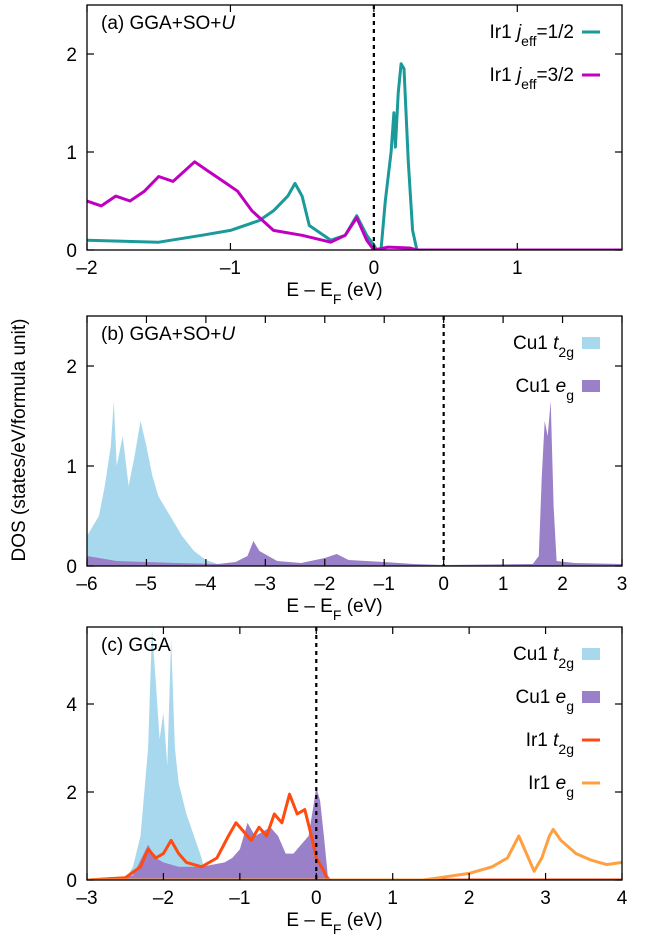 Image resolution: width=660 pixels, height=948 pixels. Describe the element at coordinates (206, 584) in the screenshot. I see `x-tick-label: –4` at that location.